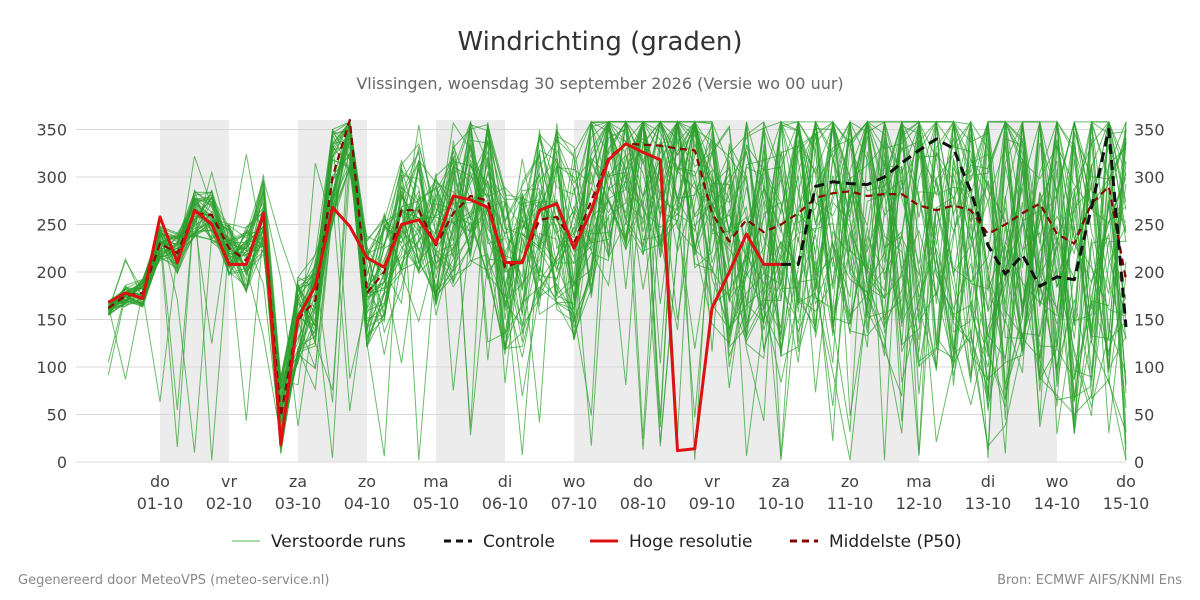  What do you see at coordinates (1149, 225) in the screenshot?
I see `y-tick-right-250: 250` at bounding box center [1149, 225].